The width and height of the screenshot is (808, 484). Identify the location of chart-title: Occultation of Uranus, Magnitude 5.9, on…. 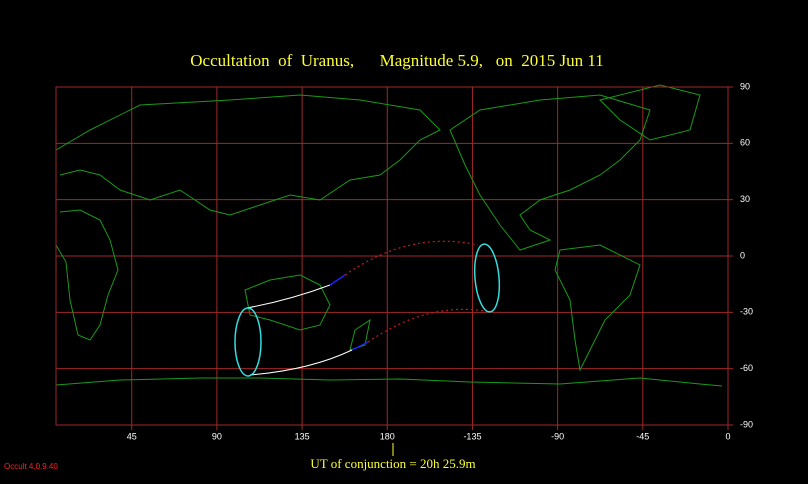
(396, 60).